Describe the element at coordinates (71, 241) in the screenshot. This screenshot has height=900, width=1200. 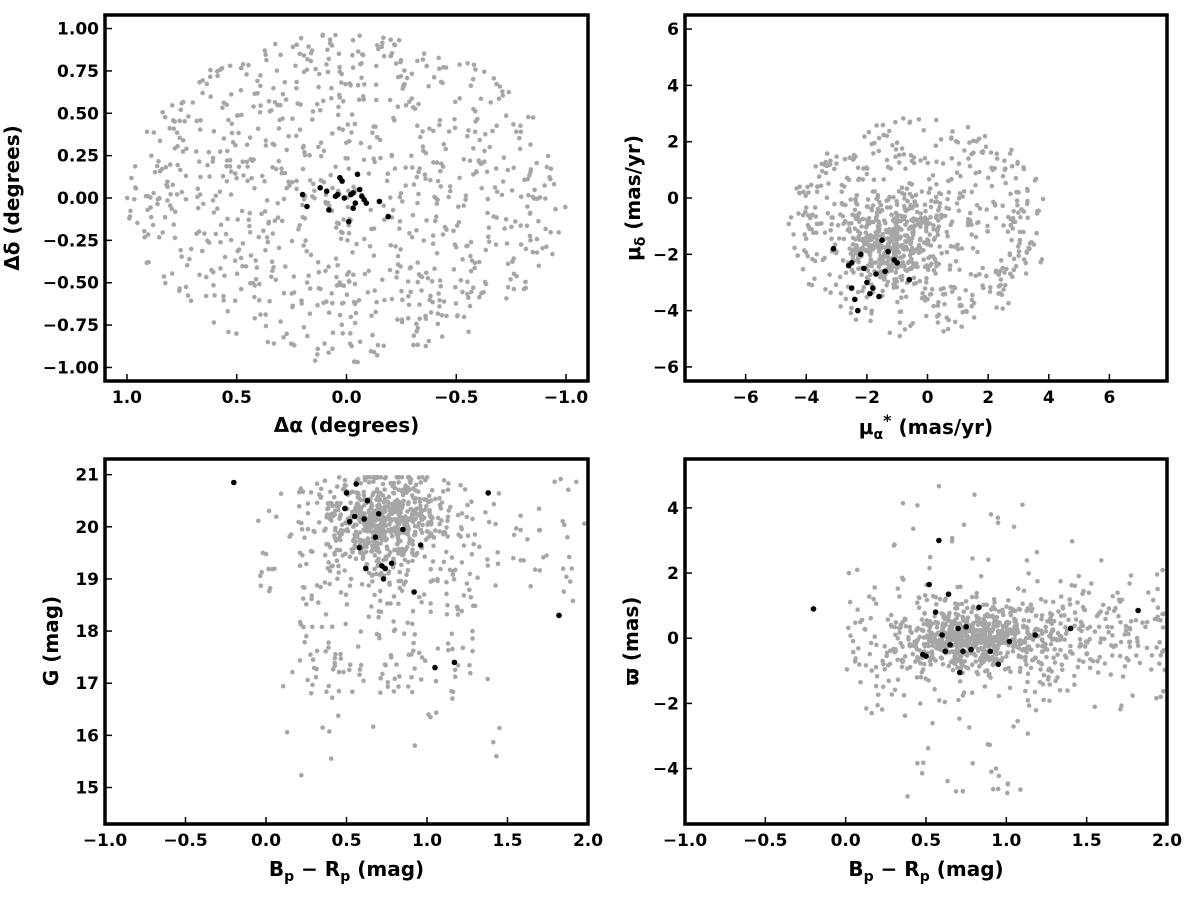
I see `sky-y-tick-label: −0.25` at that location.